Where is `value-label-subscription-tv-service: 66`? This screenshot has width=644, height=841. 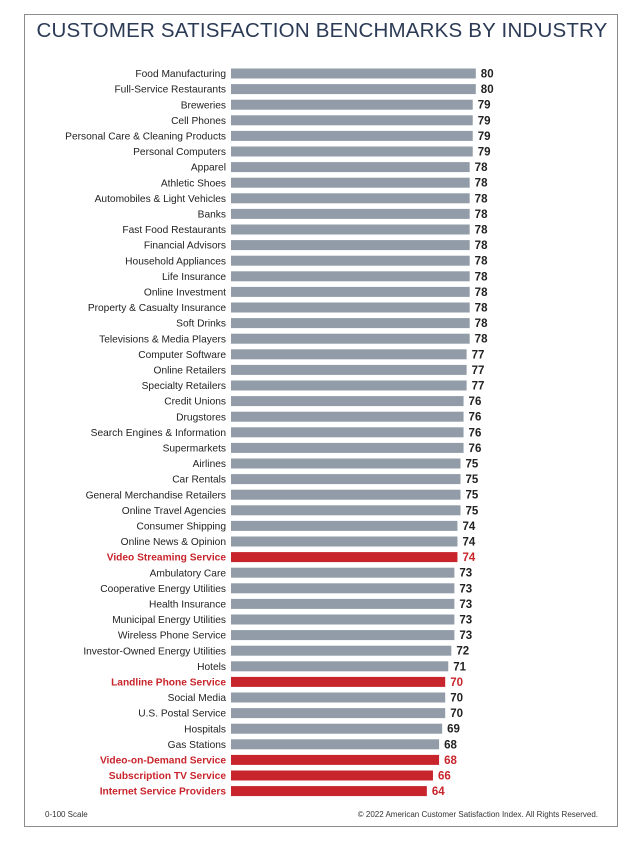 value-label-subscription-tv-service: 66 is located at coordinates (444, 777).